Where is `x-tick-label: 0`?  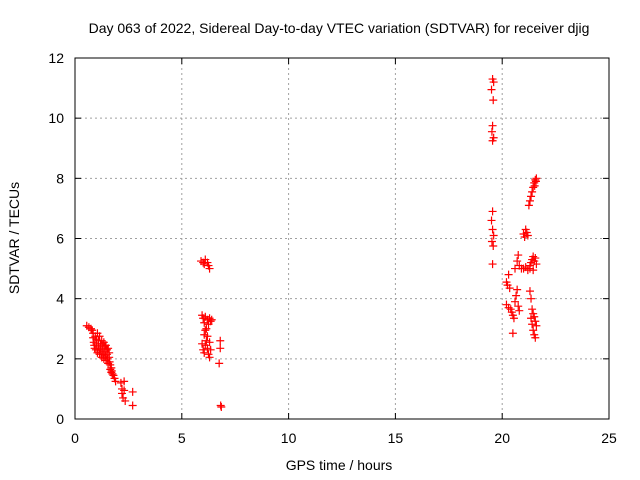 x-tick-label: 0 is located at coordinates (75, 438).